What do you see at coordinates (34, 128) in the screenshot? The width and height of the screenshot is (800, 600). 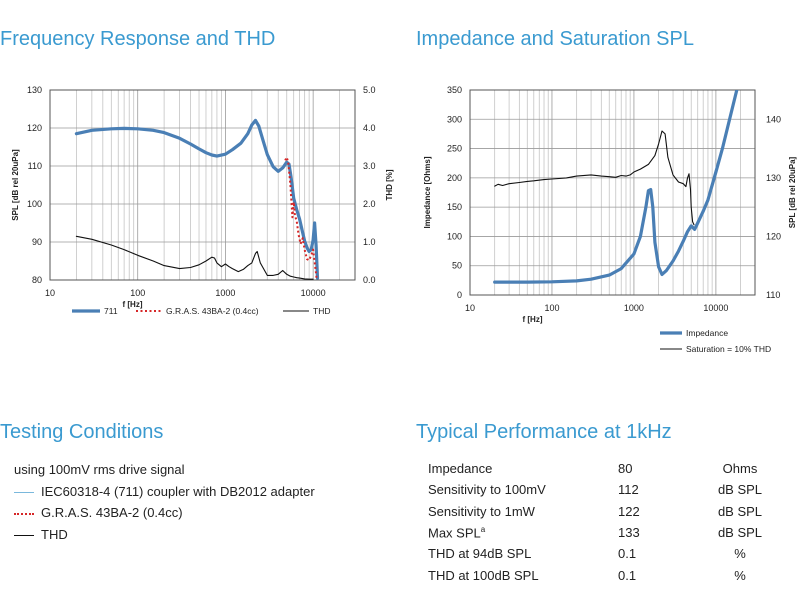 I see `y-tick-label: 120` at bounding box center [34, 128].